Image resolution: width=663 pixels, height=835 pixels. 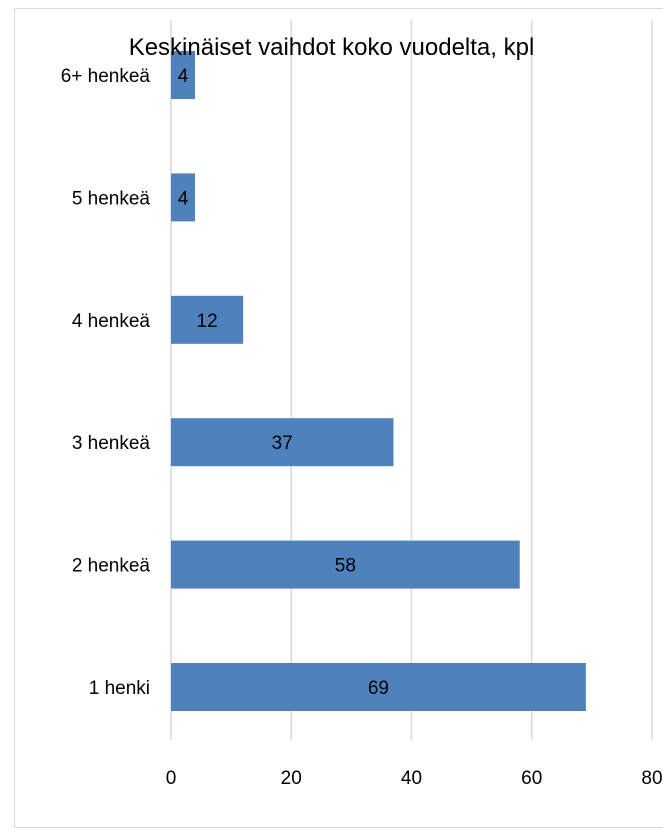 What do you see at coordinates (106, 76) in the screenshot?
I see `category-label: 6+ henkeä` at bounding box center [106, 76].